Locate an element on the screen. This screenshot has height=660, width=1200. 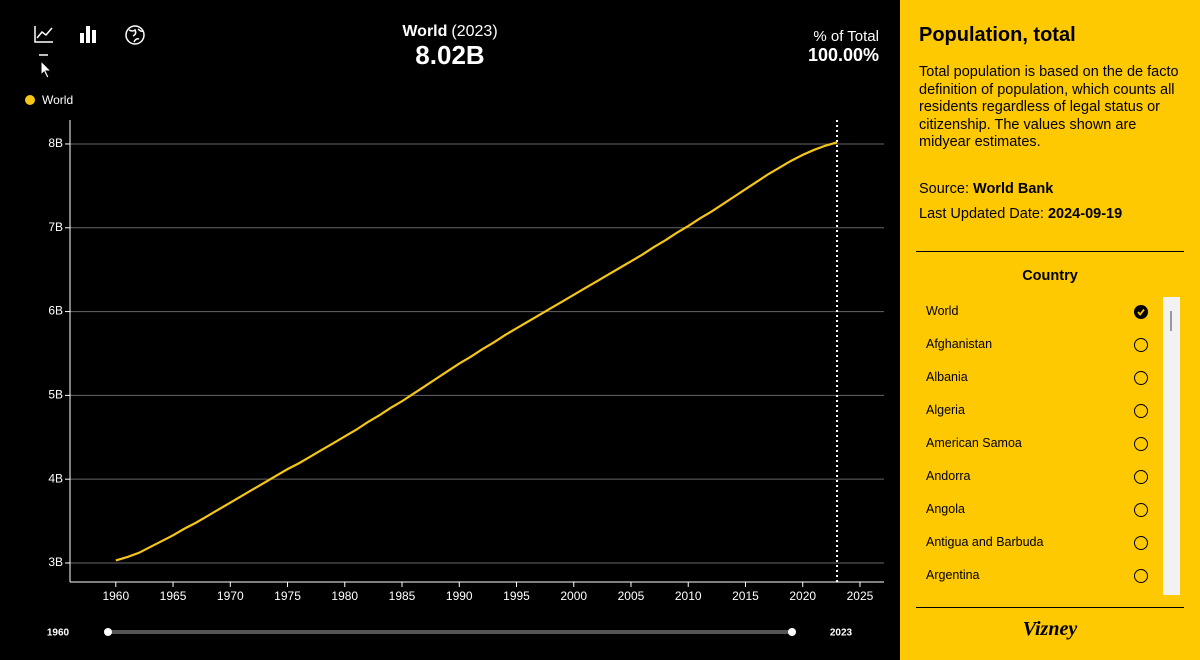
source-label: Source: is located at coordinates (944, 189).